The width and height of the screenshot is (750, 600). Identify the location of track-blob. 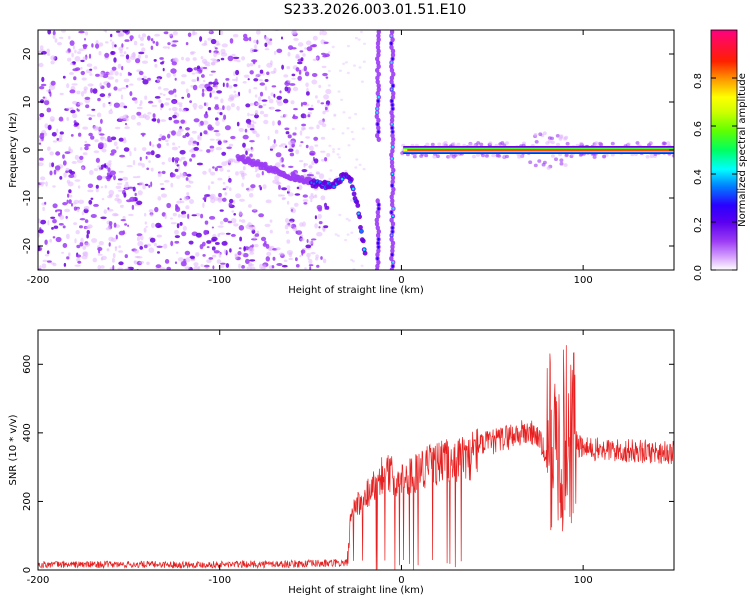
(363, 241).